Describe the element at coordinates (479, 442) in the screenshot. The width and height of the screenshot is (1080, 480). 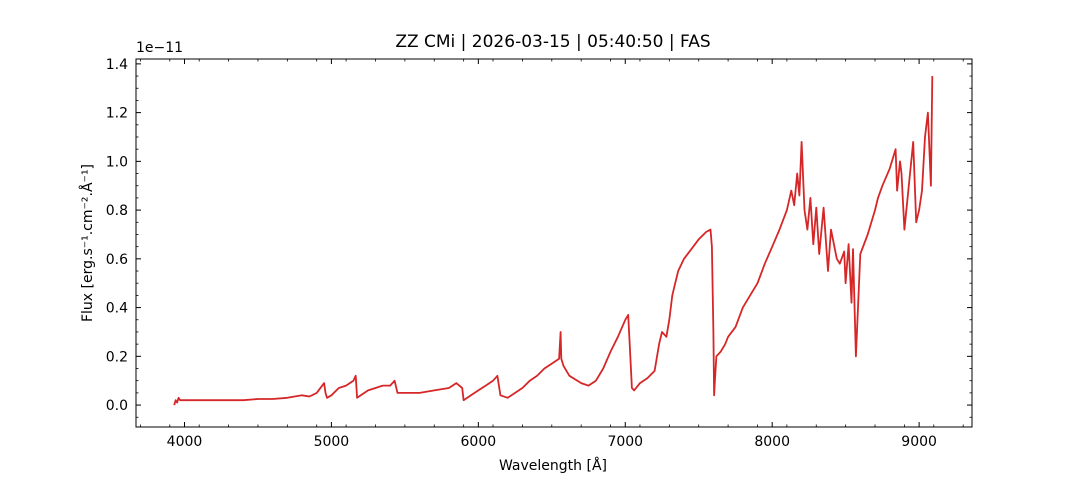
I see `x-tick-label-2: 6000` at that location.